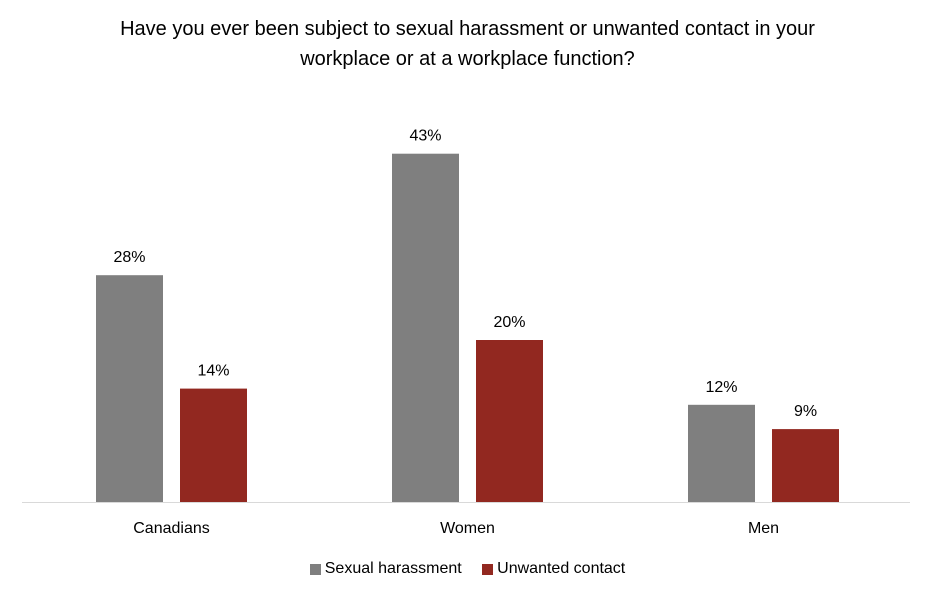 The height and width of the screenshot is (600, 935). Describe the element at coordinates (425, 136) in the screenshot. I see `data-label-sexual-harassment-women: 43%` at that location.